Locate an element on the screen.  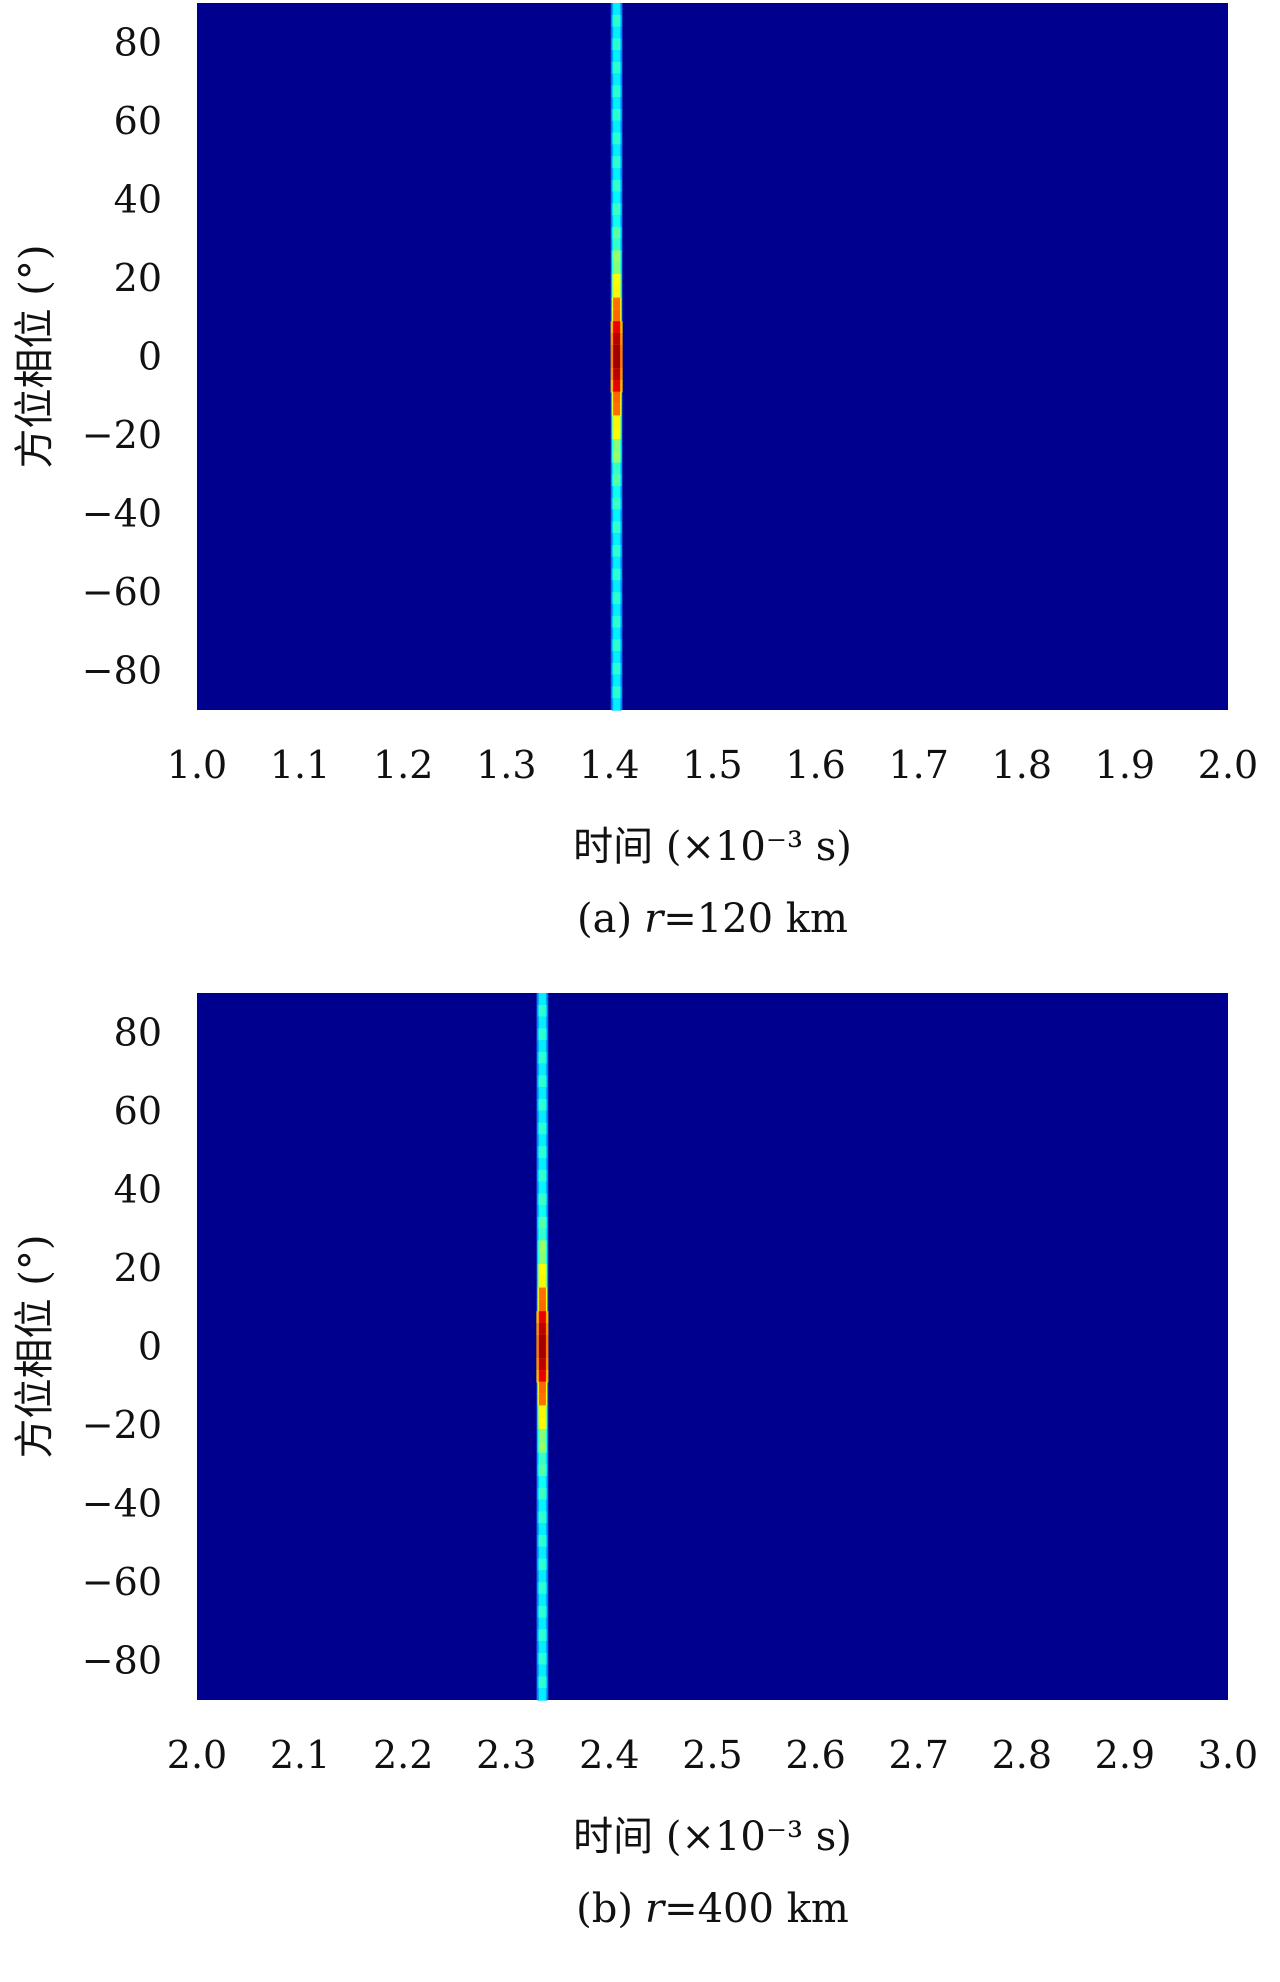
y-tick-label: 80 is located at coordinates (138, 1032).